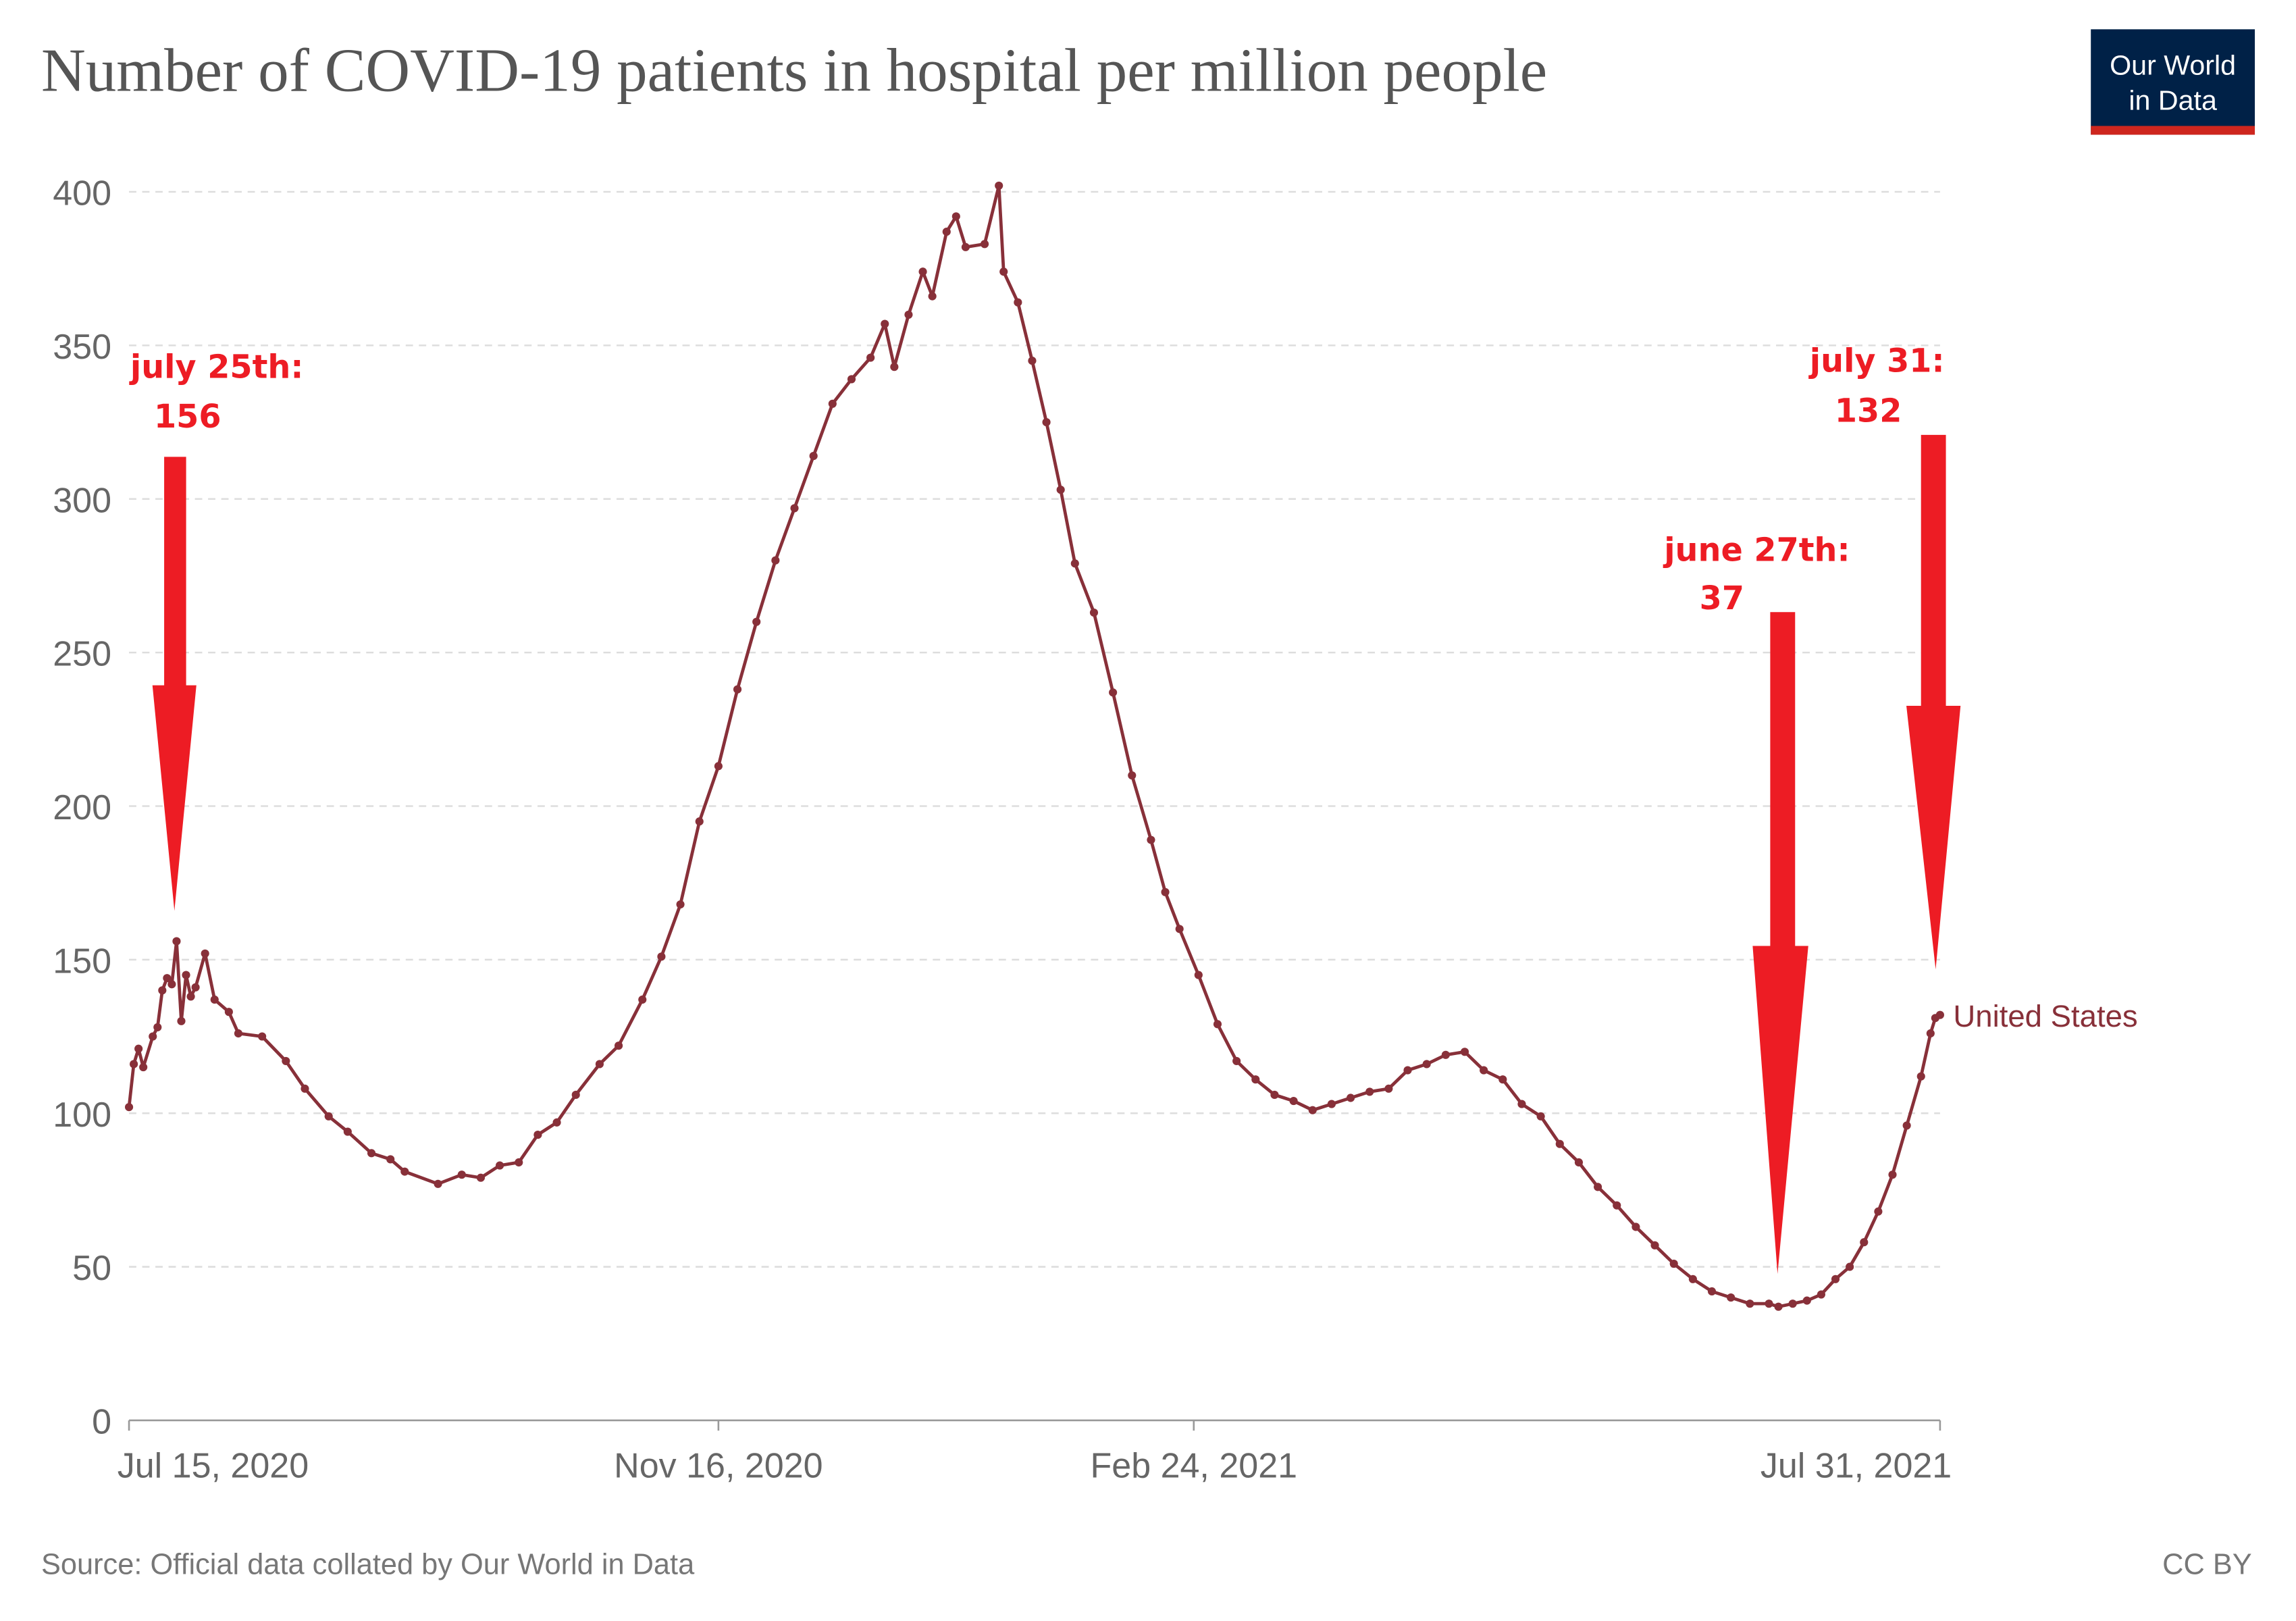 The height and width of the screenshot is (1621, 2296). What do you see at coordinates (82, 347) in the screenshot?
I see `y-tick-label: 350` at bounding box center [82, 347].